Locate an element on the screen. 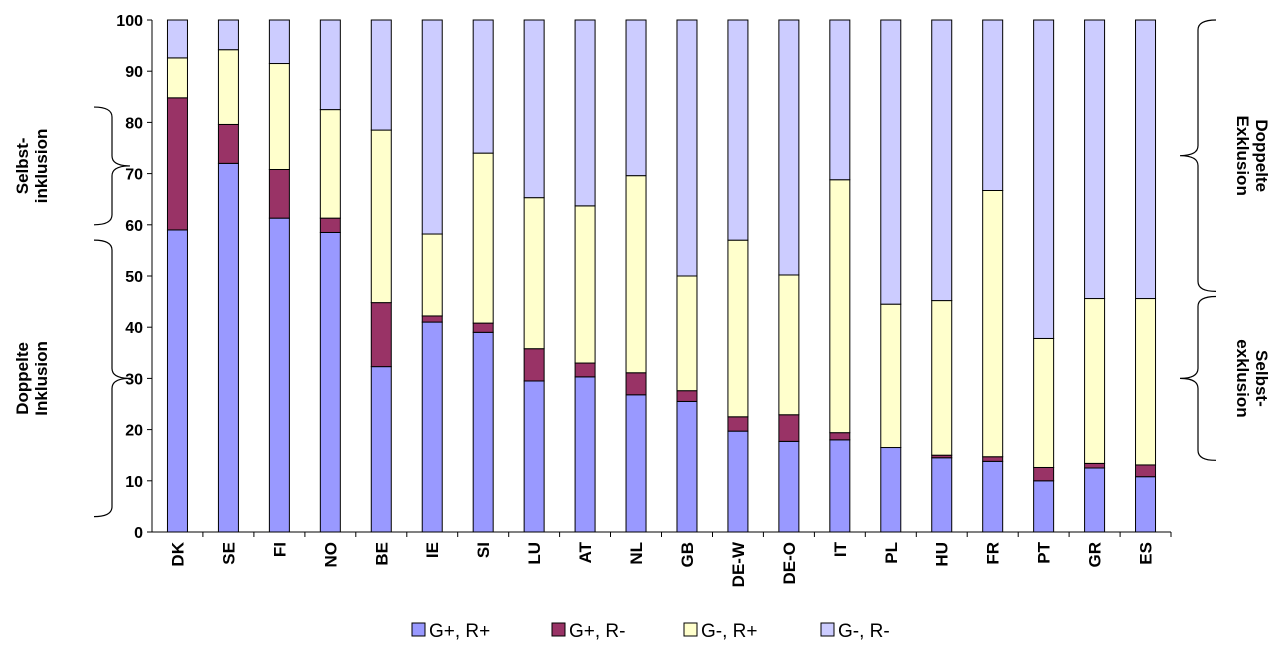  right-annotation-1: Selbst-exklusion is located at coordinates (1252, 378).